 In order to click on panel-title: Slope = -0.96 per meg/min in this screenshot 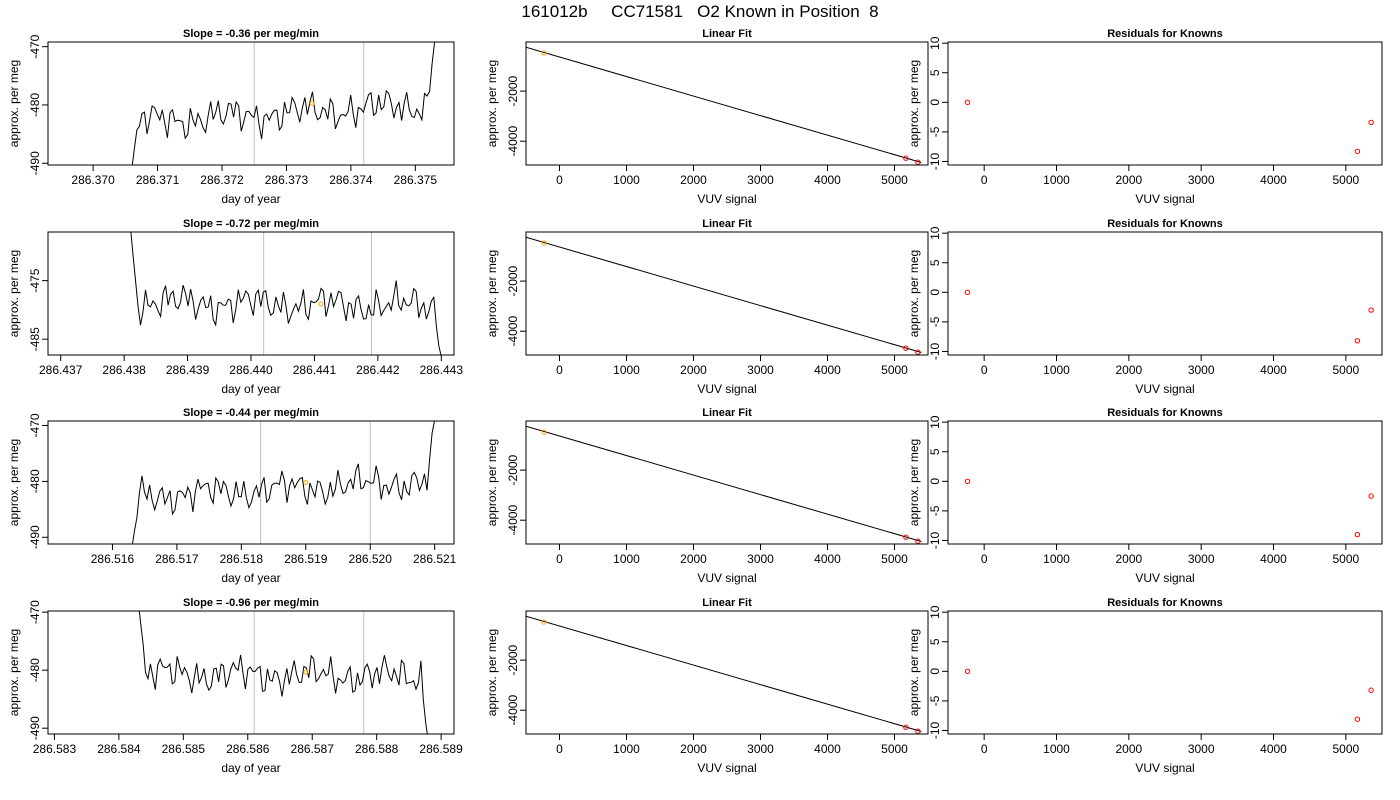, I will do `click(251, 603)`.